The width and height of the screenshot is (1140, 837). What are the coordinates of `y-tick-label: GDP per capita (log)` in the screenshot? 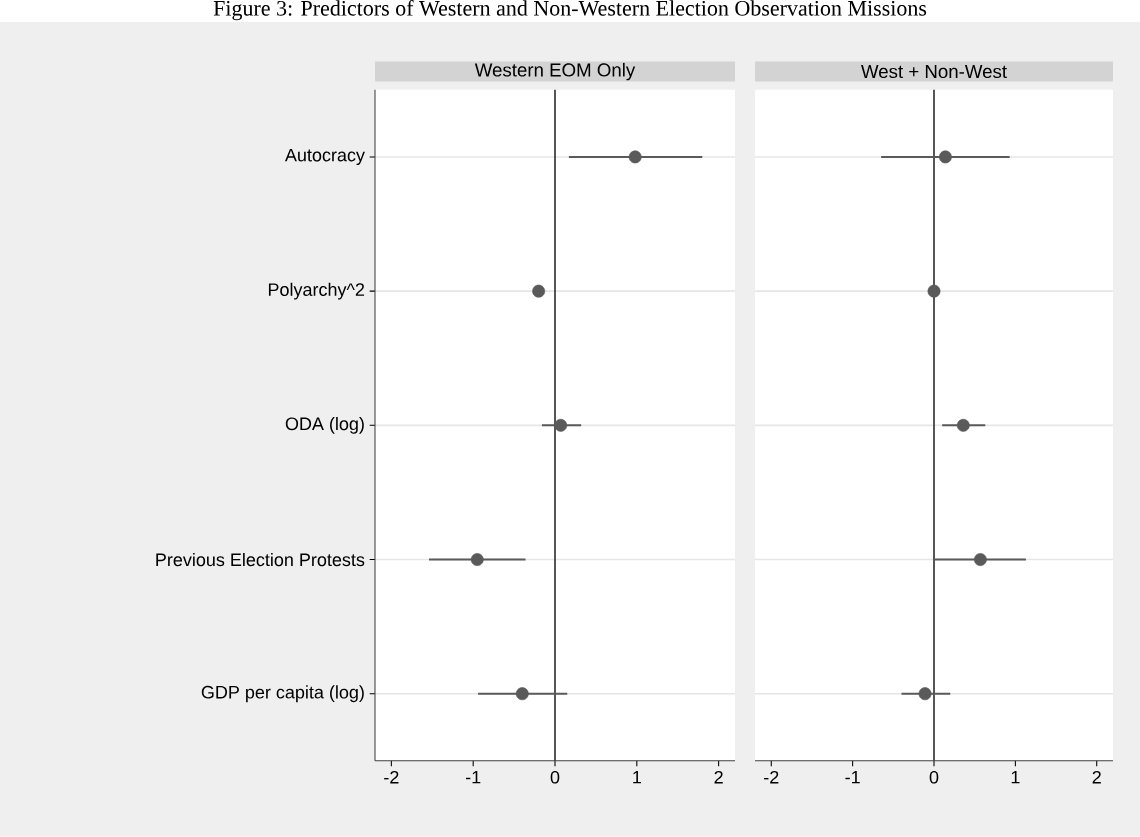 It's located at (282, 694).